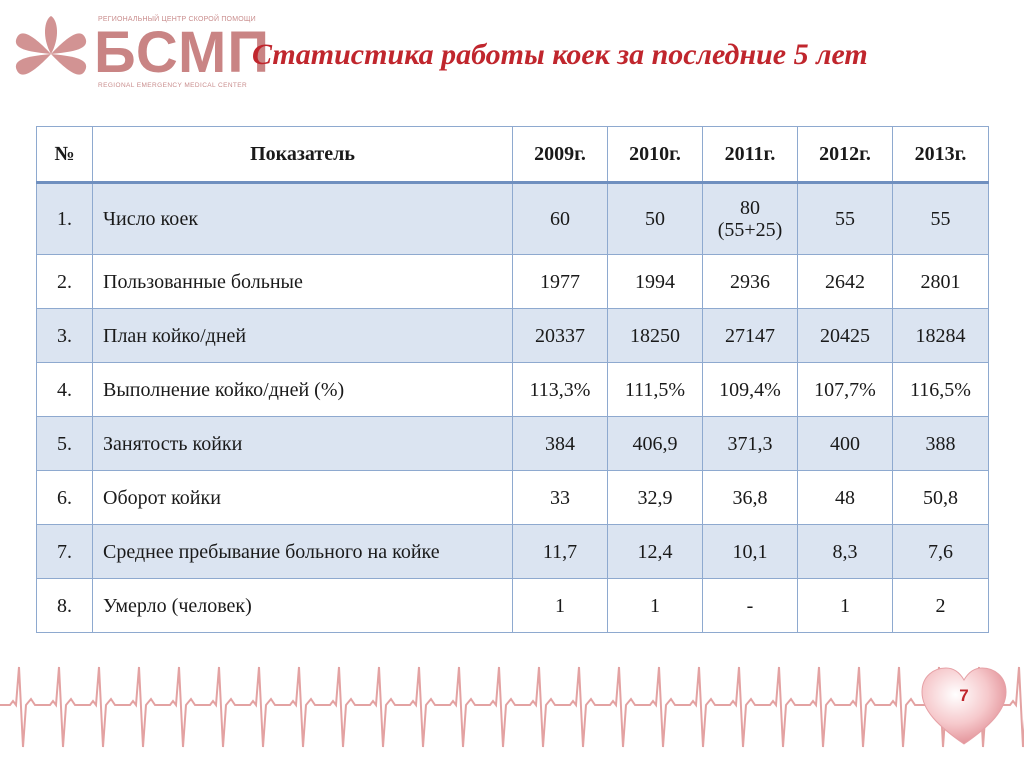  I want to click on cell-2010: 1994, so click(655, 281).